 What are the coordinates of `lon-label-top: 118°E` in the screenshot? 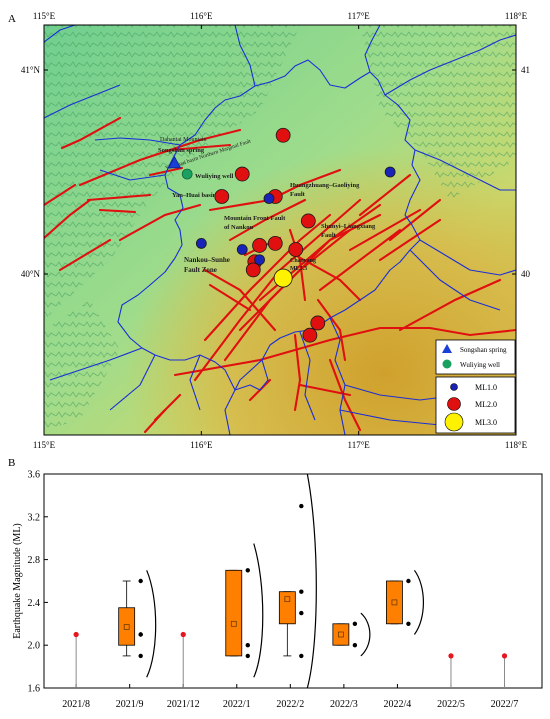 It's located at (516, 16).